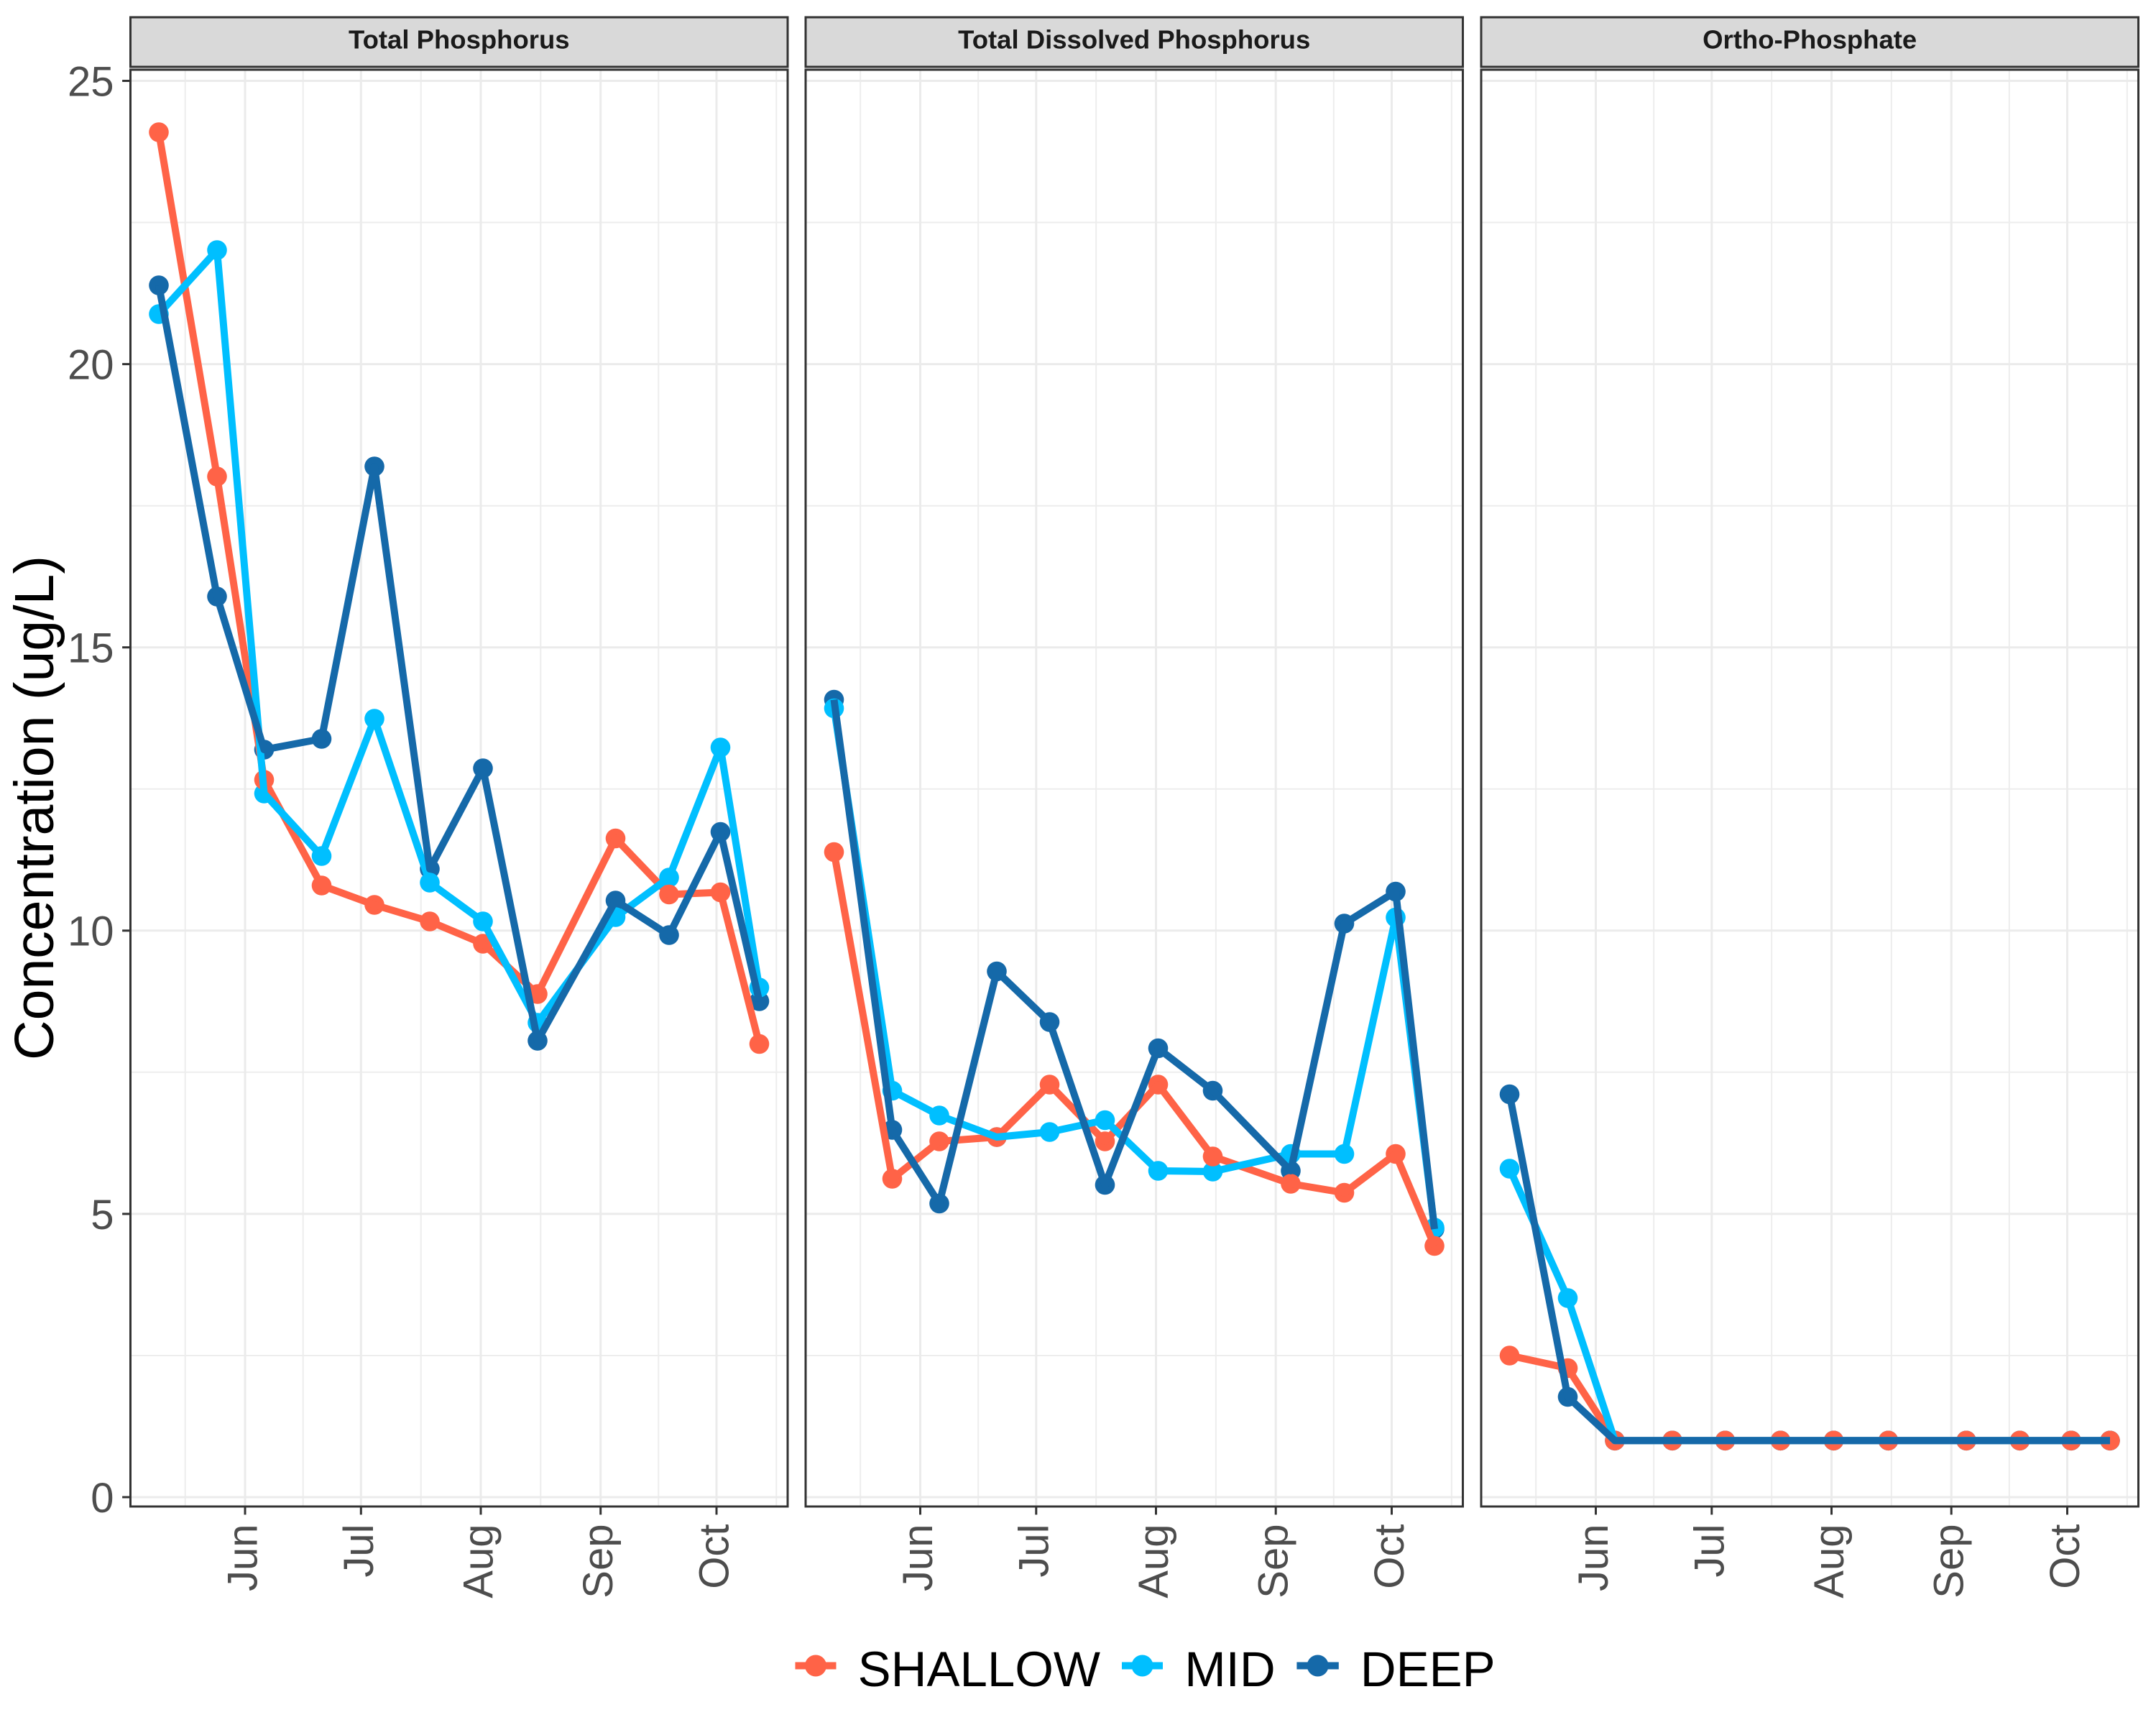 This screenshot has height=1725, width=2156. I want to click on svg-text: 10, so click(91, 931).